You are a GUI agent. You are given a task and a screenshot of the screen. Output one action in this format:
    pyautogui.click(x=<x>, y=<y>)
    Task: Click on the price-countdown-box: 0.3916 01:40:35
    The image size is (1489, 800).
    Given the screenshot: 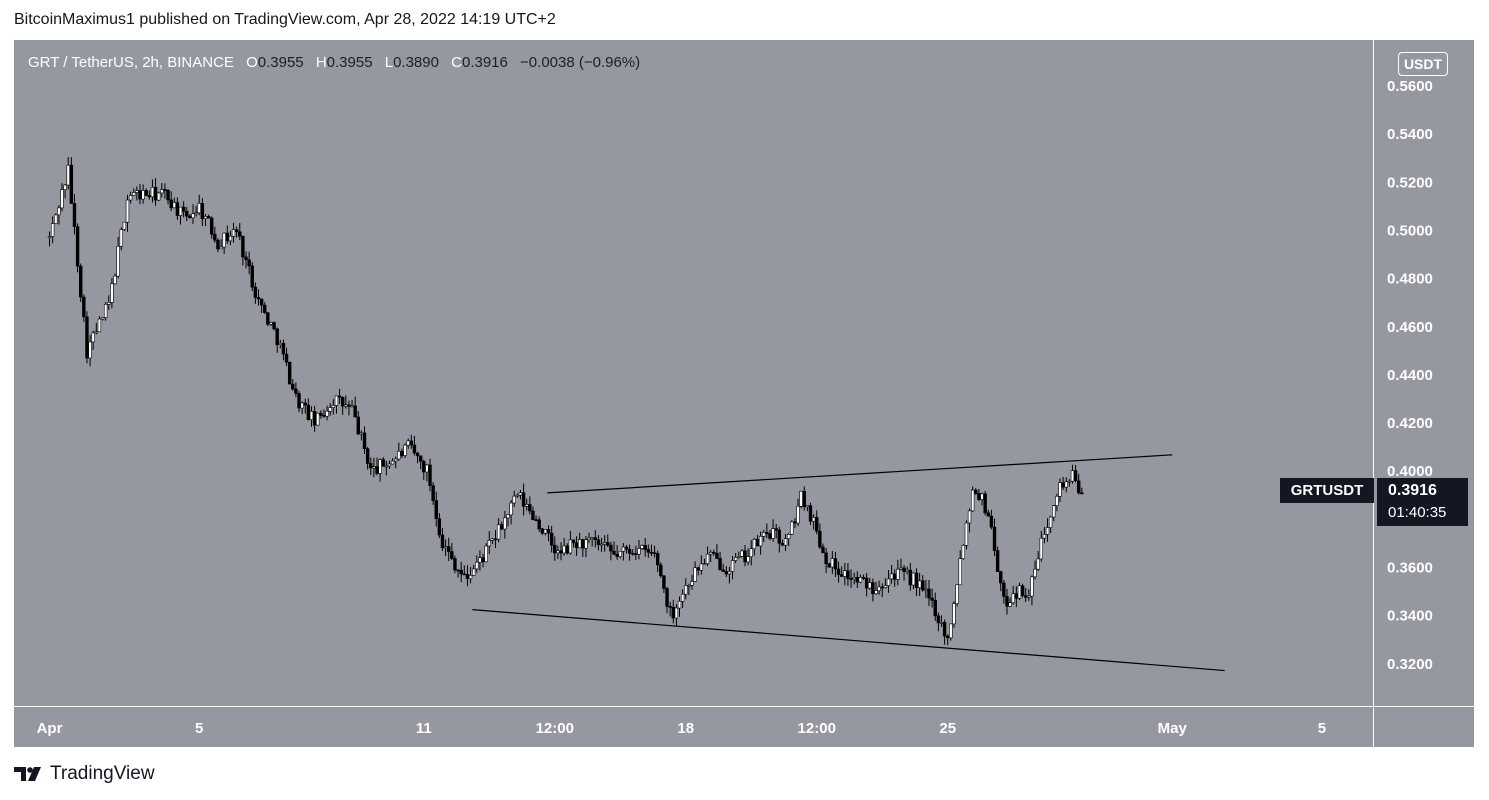 What is the action you would take?
    pyautogui.click(x=1422, y=502)
    